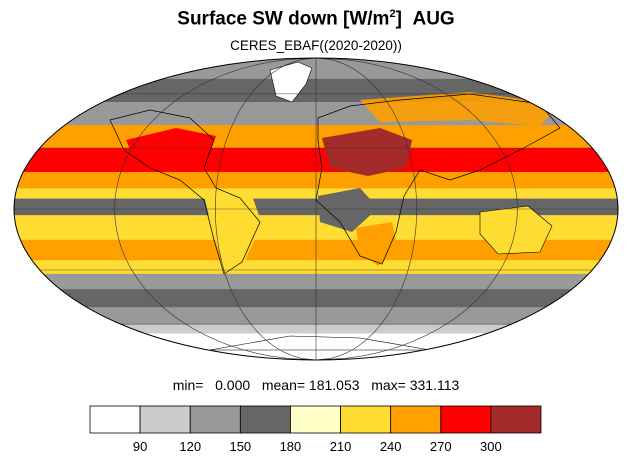 The image size is (632, 462). Describe the element at coordinates (341, 446) in the screenshot. I see `colorbar-tick-label: 210` at that location.